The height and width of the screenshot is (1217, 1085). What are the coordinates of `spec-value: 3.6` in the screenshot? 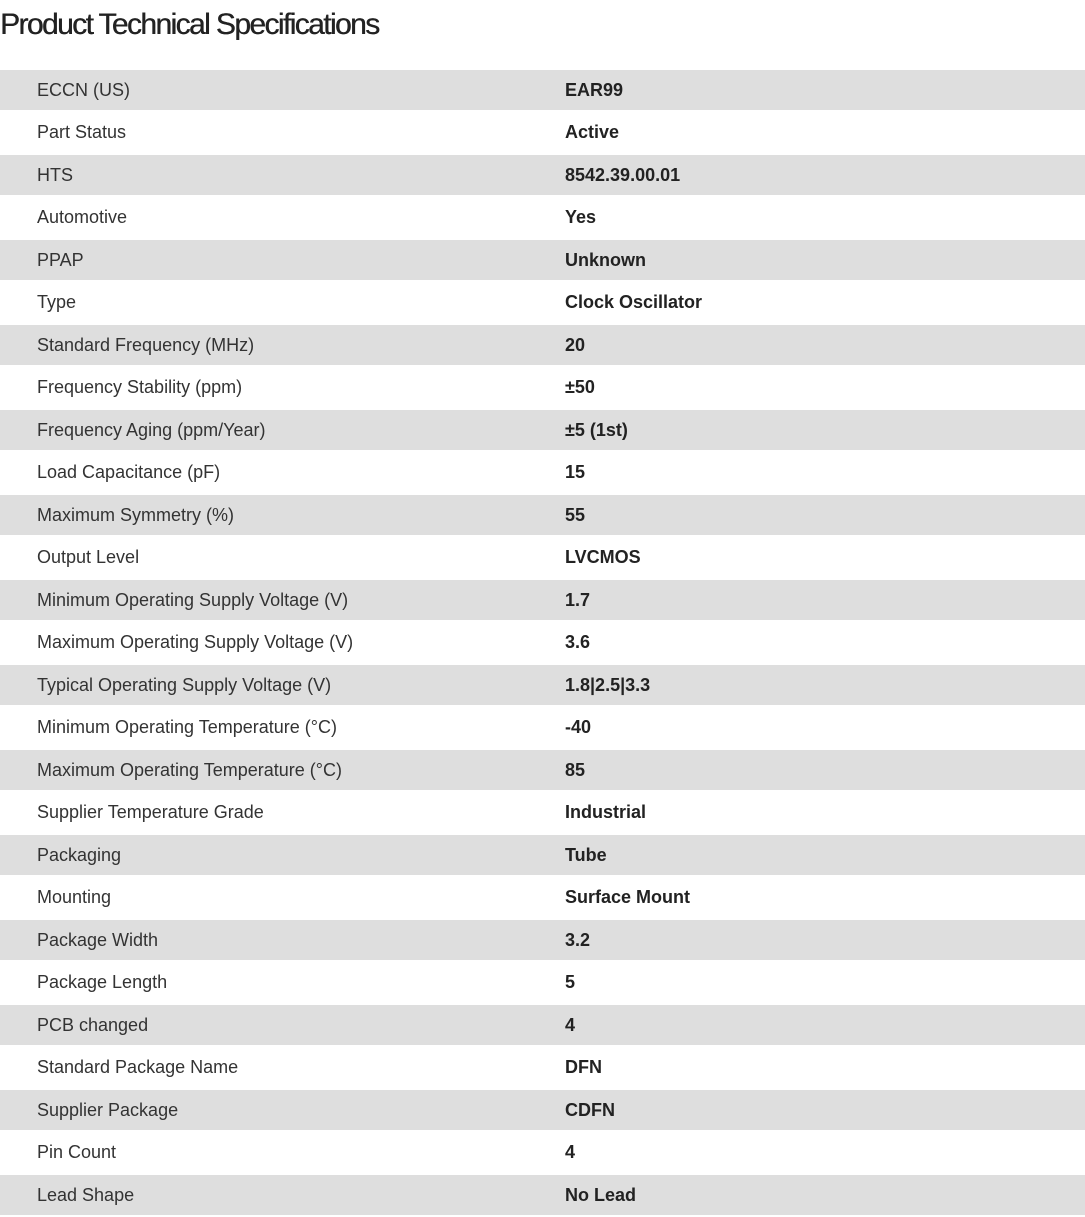 It's located at (578, 642).